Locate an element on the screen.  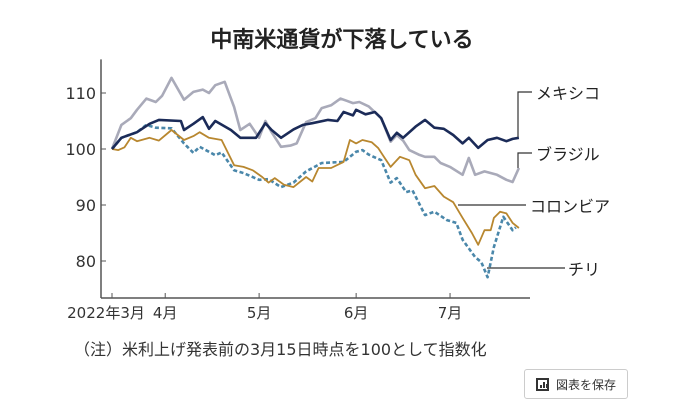
x-tick-label: 7月 is located at coordinates (450, 313).